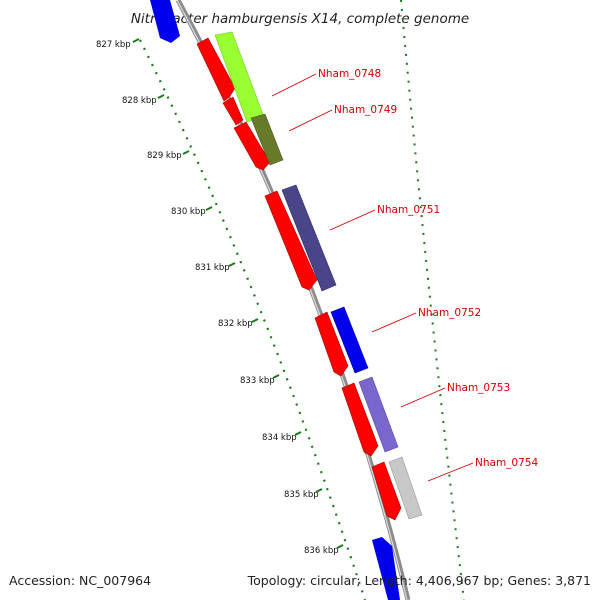 The width and height of the screenshot is (600, 600). Describe the element at coordinates (139, 101) in the screenshot. I see `tick-label: 828 kbp` at that location.